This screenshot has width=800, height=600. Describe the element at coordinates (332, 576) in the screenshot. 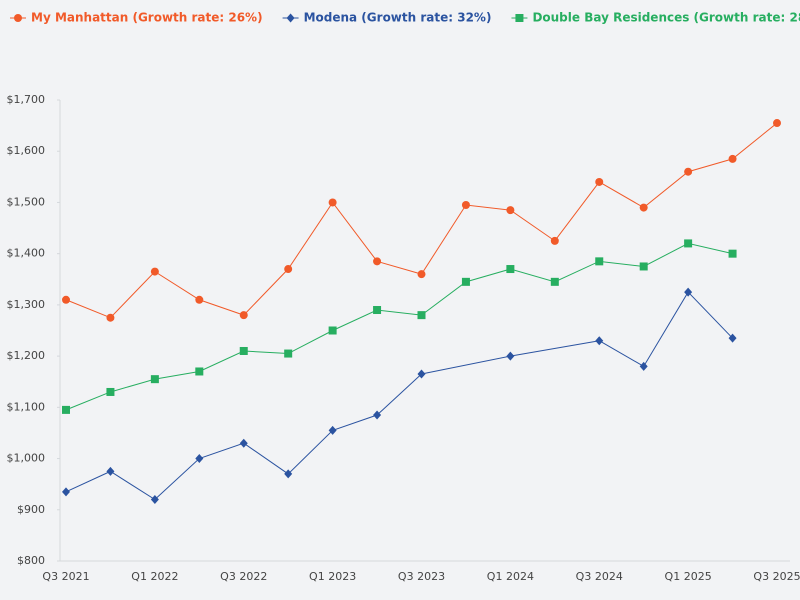

I see `x-tick-label: Q1 2023` at that location.